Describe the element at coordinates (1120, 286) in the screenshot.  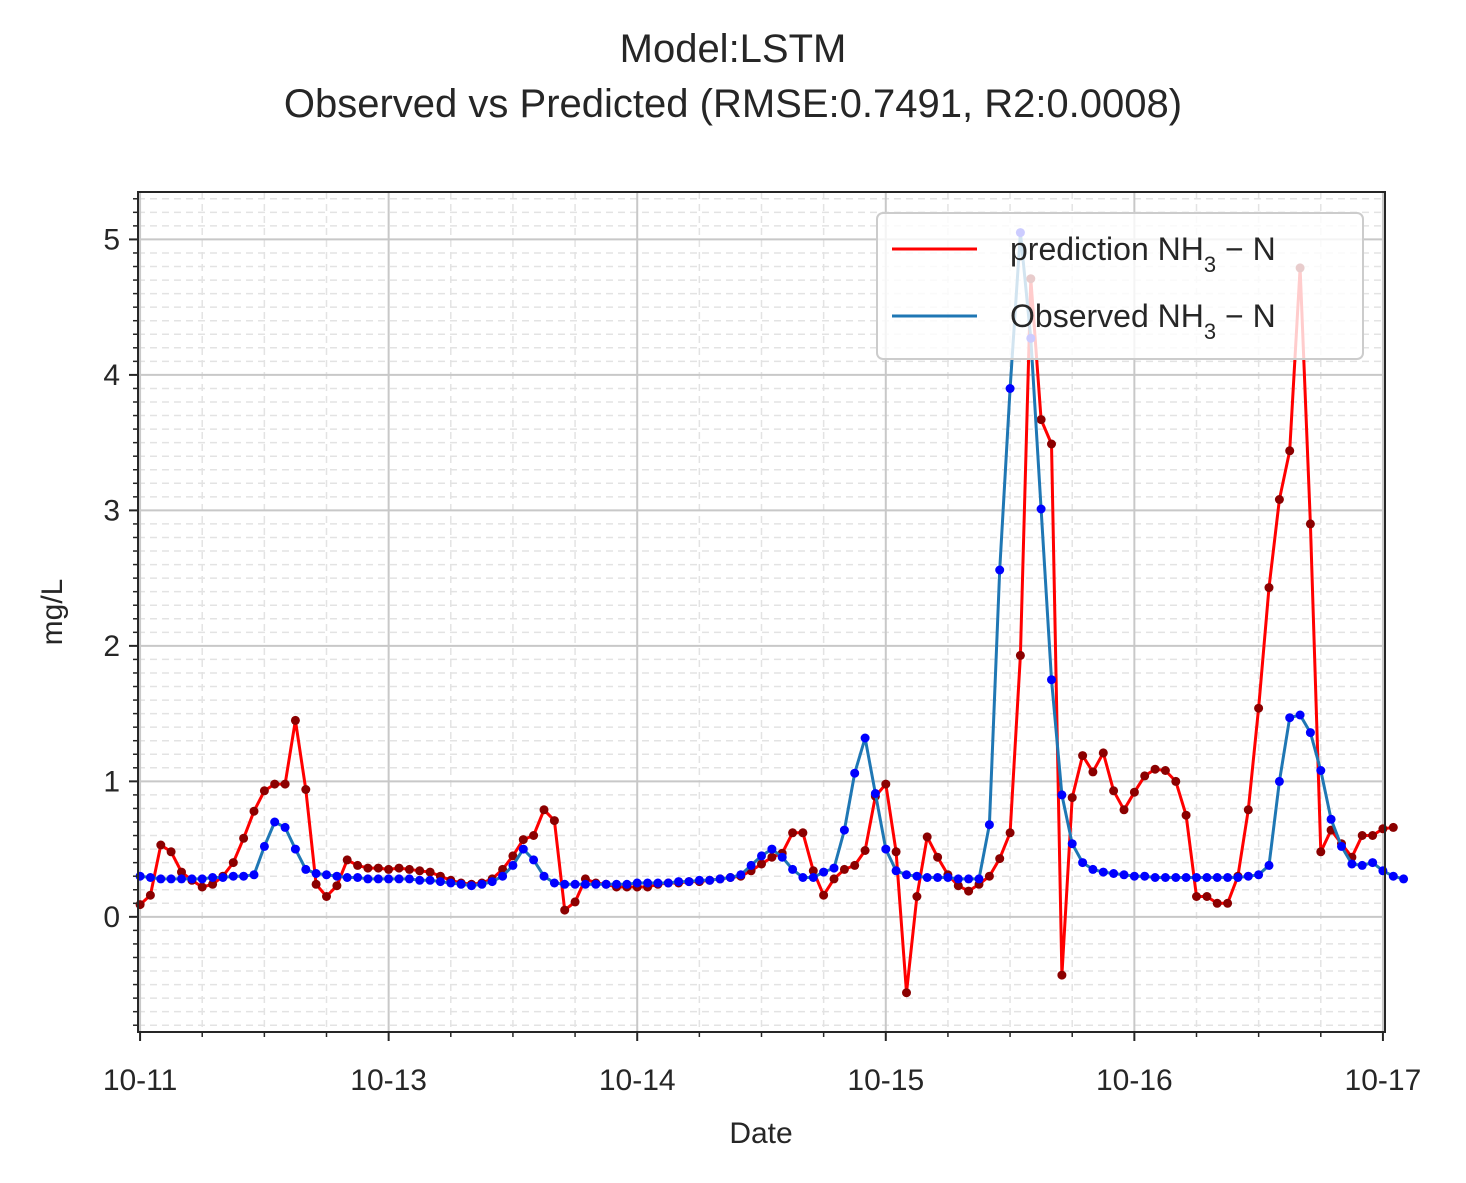
I see `legend-box` at that location.